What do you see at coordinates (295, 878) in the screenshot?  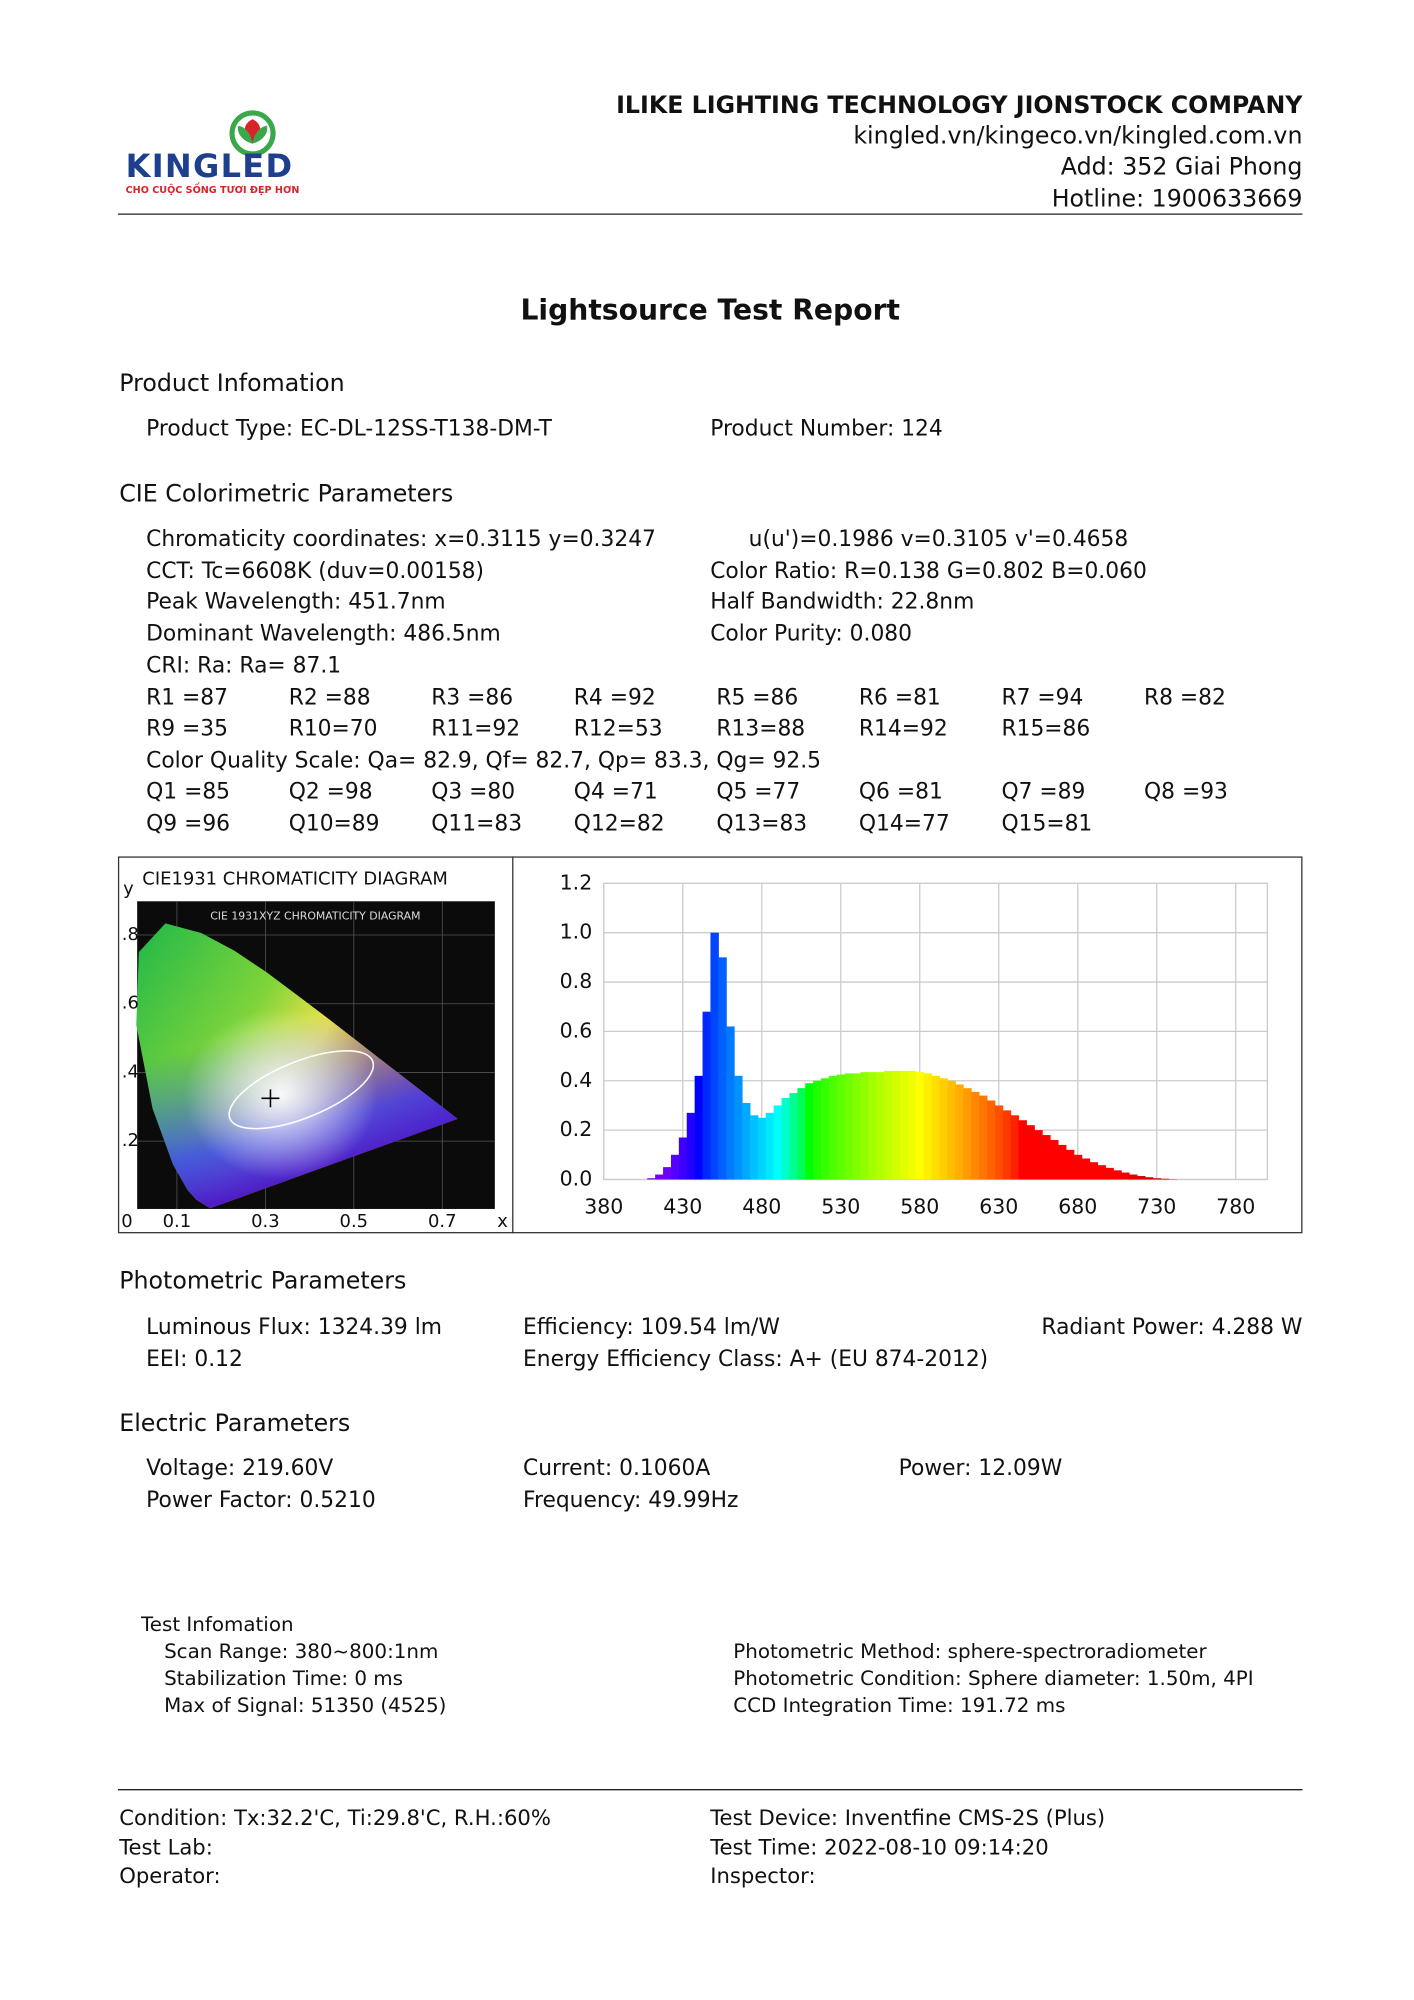 I see `chart-title: CIE1931 CHROMATICITY DIAGRAM` at bounding box center [295, 878].